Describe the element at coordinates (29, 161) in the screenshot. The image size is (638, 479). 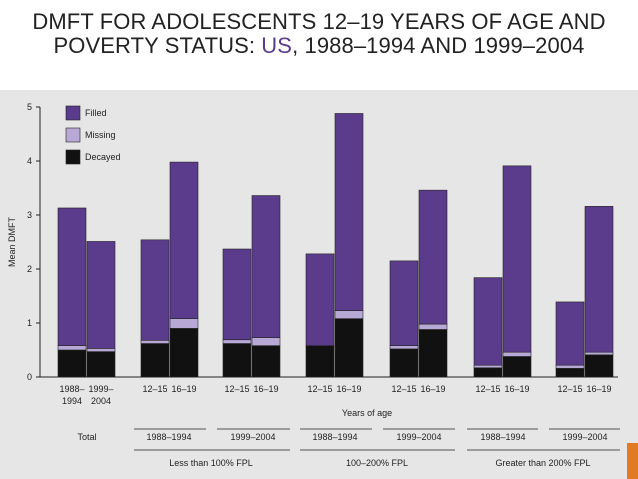
I see `y-tick-label: 4` at that location.